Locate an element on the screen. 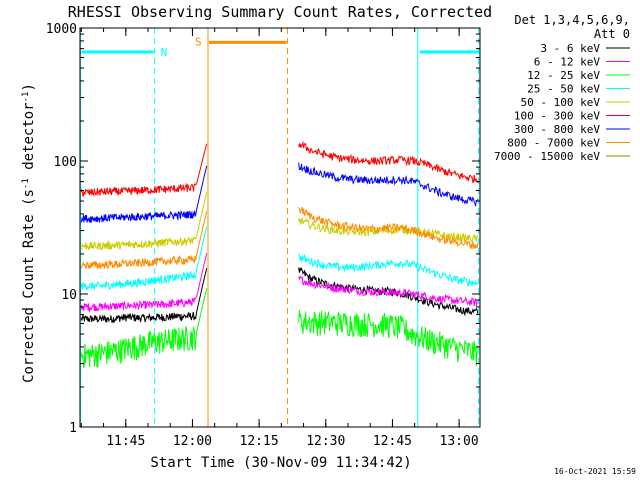  y-axis-label-end: ) is located at coordinates (29, 87).